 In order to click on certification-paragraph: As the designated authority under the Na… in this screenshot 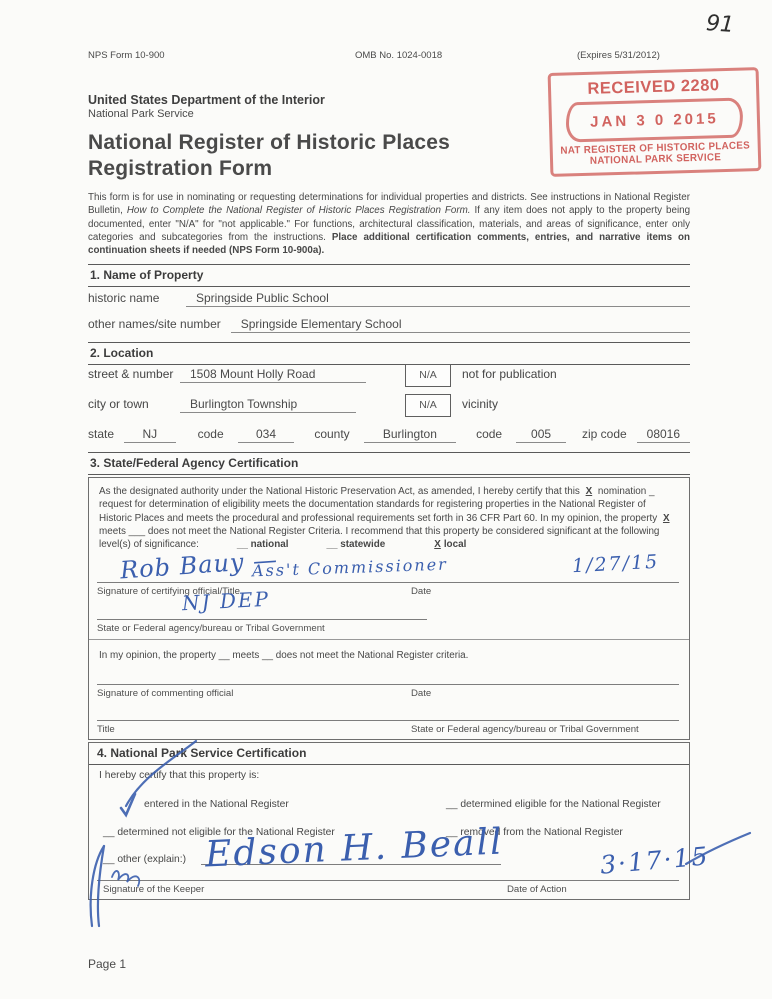, I will do `click(389, 518)`.